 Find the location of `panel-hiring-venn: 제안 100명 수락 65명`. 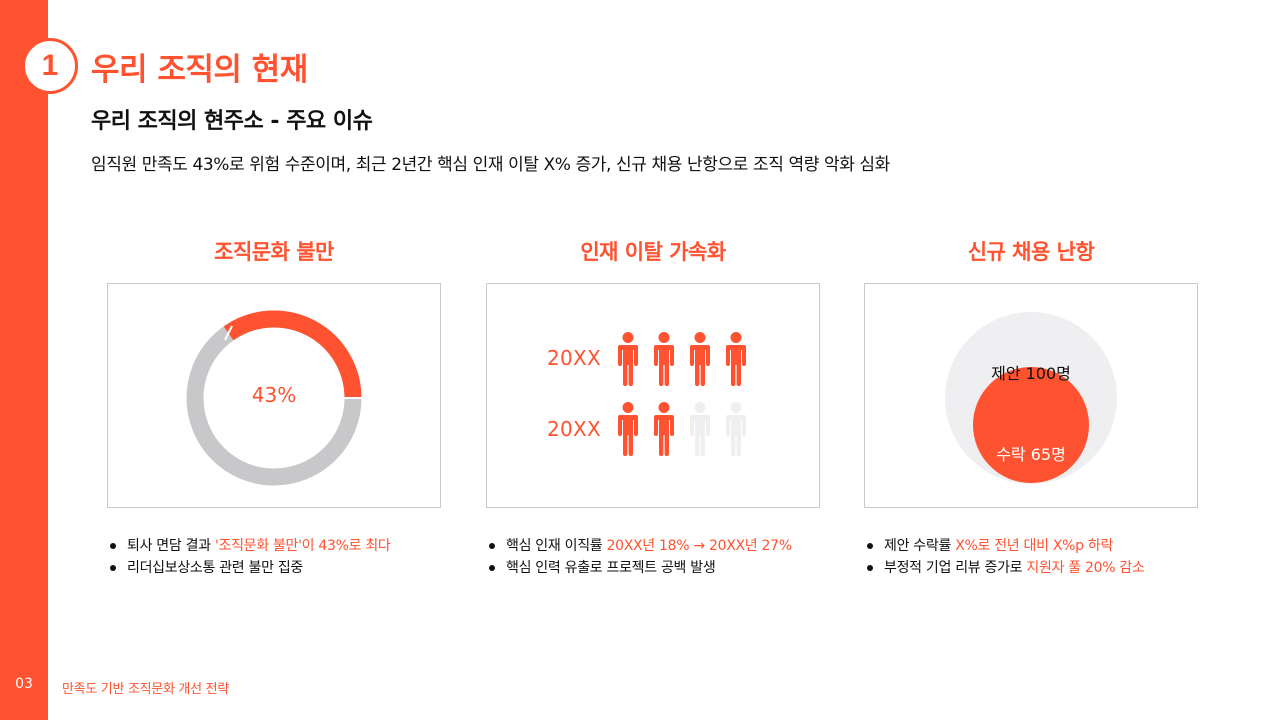

panel-hiring-venn: 제안 100명 수락 65명 is located at coordinates (1031, 395).